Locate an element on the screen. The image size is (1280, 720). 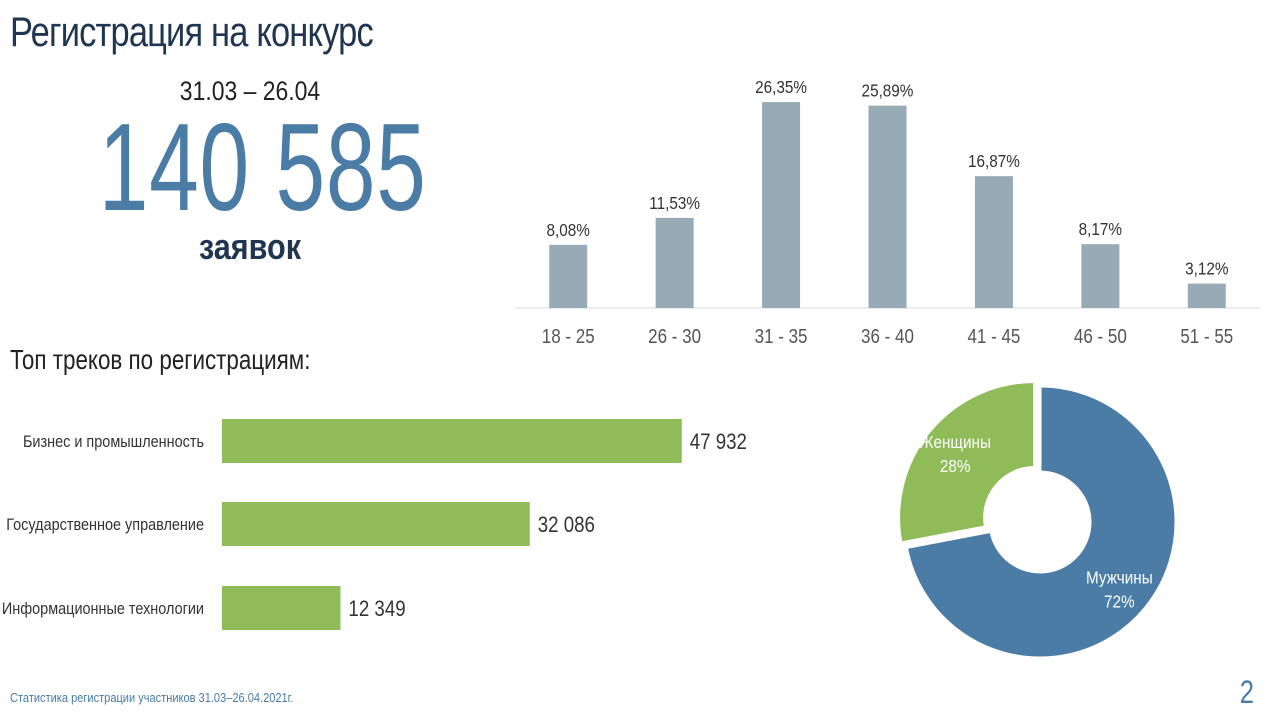
age-bar-label: 8,17% is located at coordinates (1100, 229).